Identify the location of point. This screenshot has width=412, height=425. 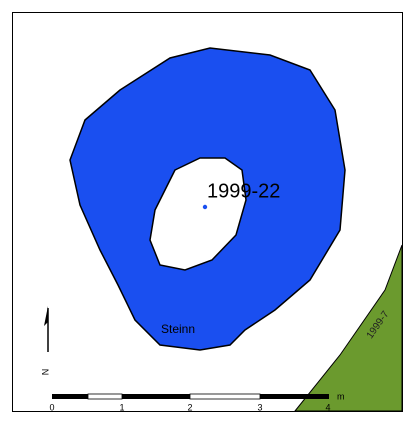
(205, 207).